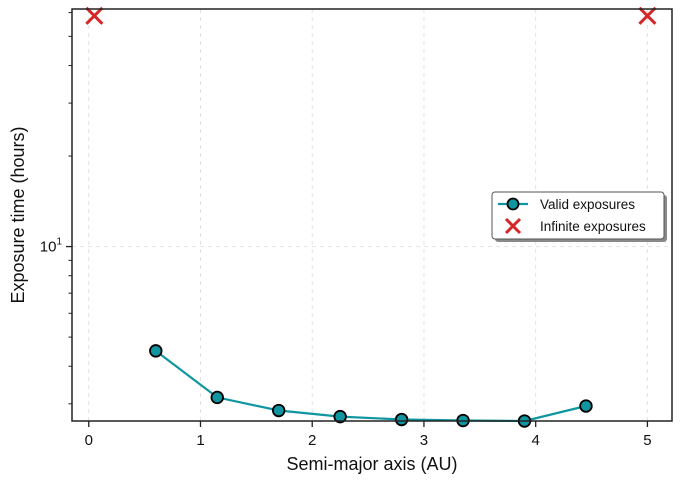 This screenshot has height=484, width=684. I want to click on legend-label-infinite: Infinite exposures, so click(593, 226).